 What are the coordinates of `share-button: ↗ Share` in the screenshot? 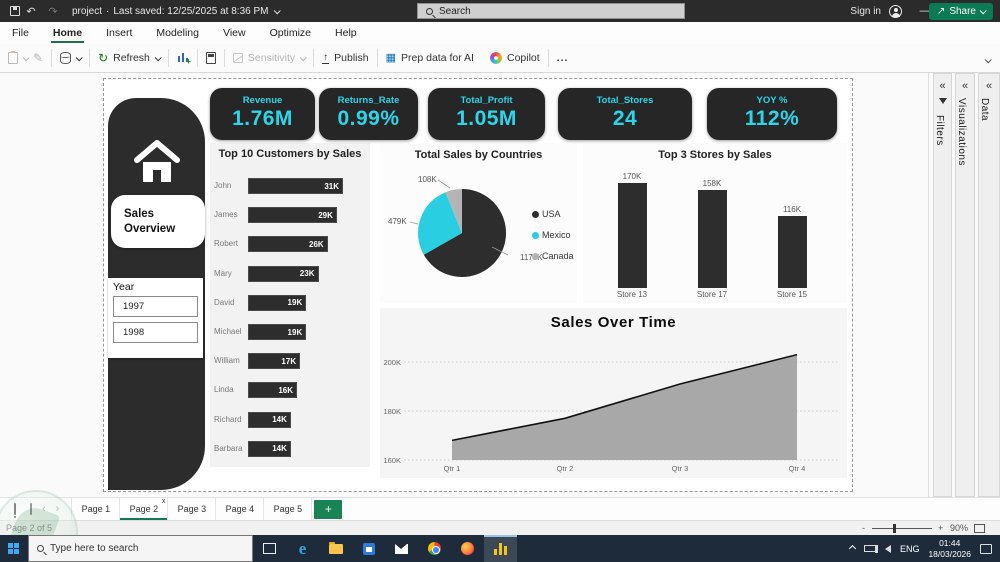 It's located at (960, 11).